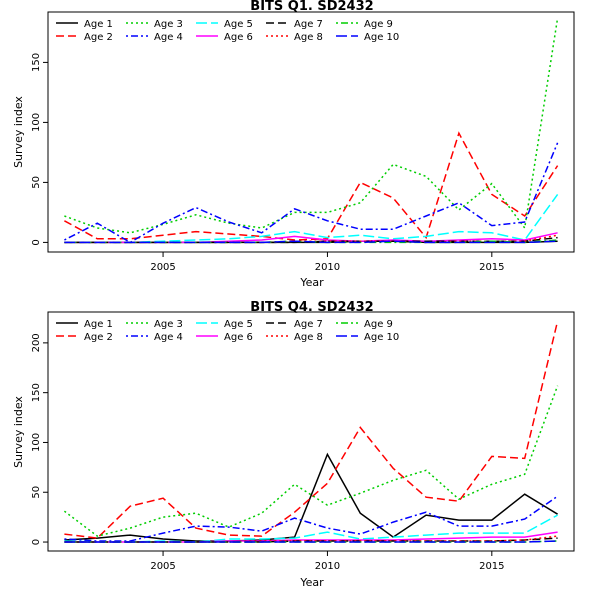 Image resolution: width=600 pixels, height=600 pixels. What do you see at coordinates (39, 149) in the screenshot?
I see `y-axis: 0 50 100 150` at bounding box center [39, 149].